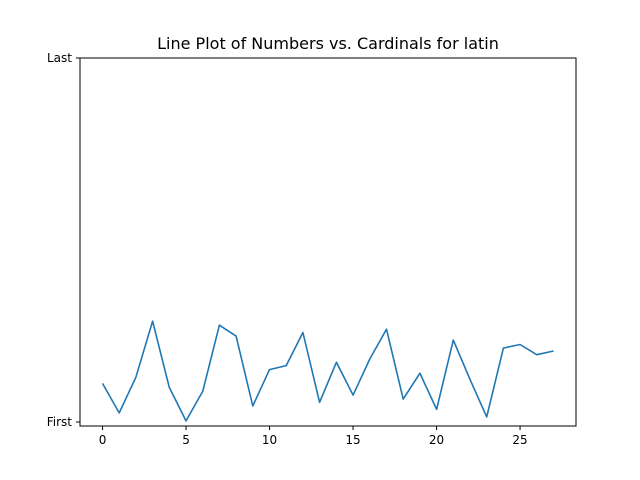 This screenshot has height=480, width=640. Describe the element at coordinates (103, 440) in the screenshot. I see `x-tick-label-0: 0` at that location.